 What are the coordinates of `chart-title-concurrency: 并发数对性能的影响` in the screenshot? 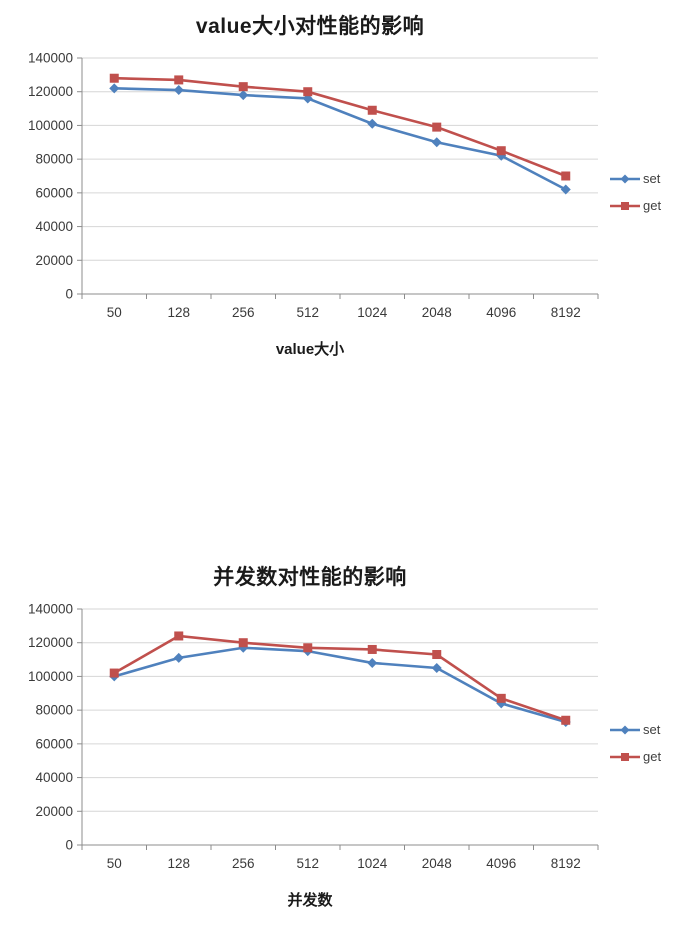 It's located at (310, 577).